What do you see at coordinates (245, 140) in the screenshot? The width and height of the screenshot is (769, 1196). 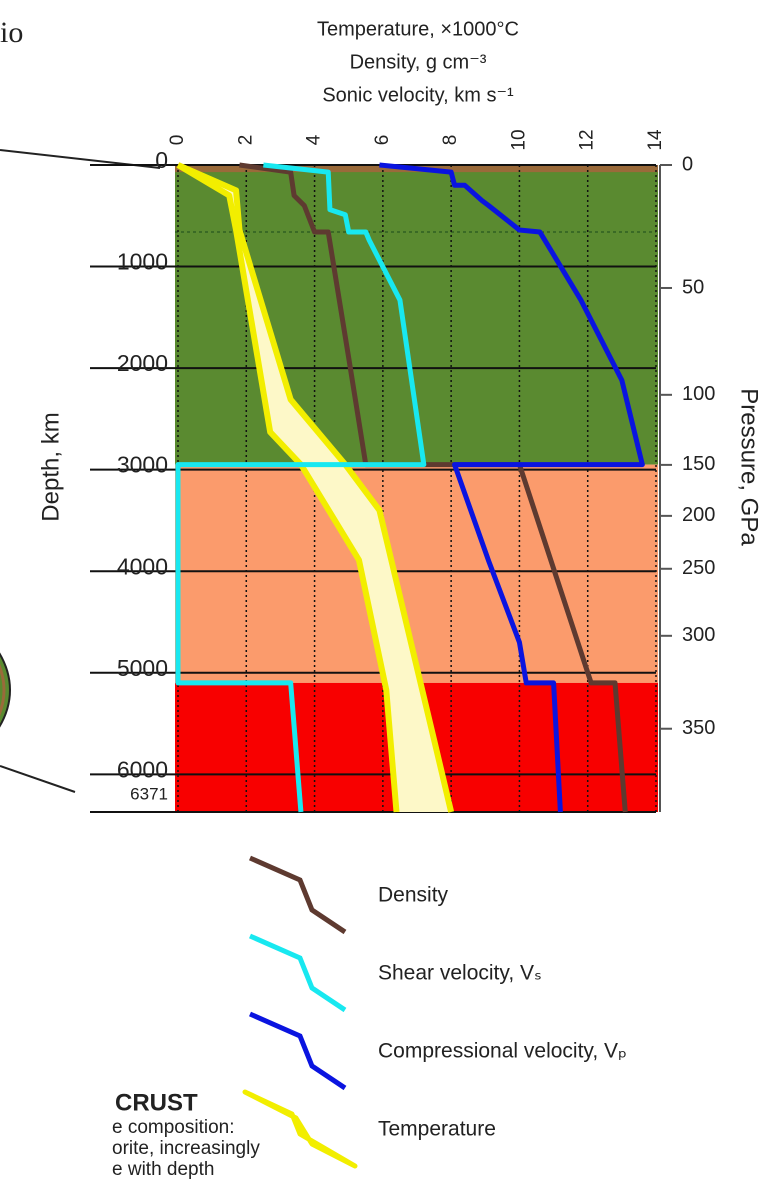 I see `x-tick-label: 2` at bounding box center [245, 140].